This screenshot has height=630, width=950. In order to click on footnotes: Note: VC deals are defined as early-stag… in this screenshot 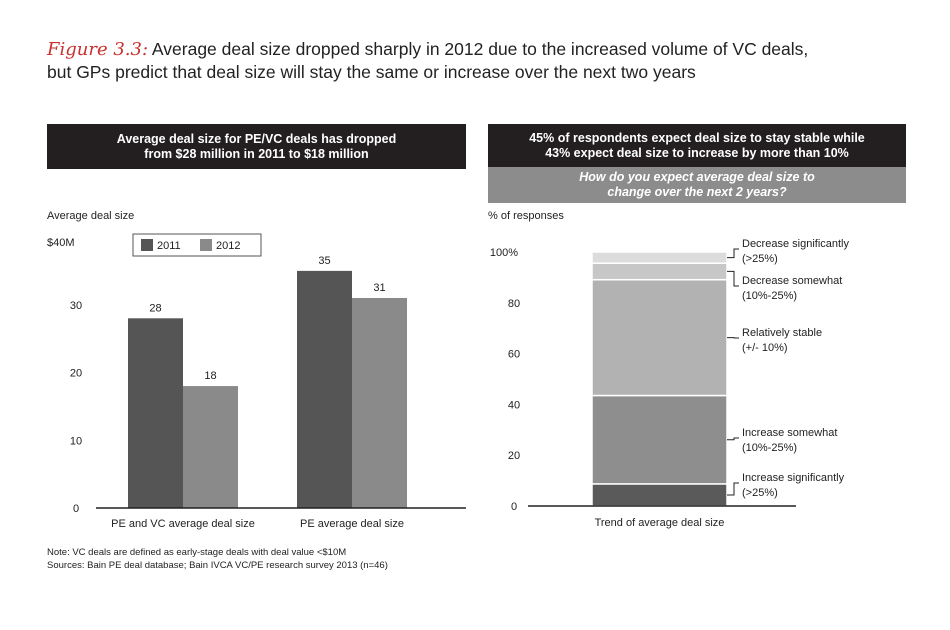, I will do `click(217, 559)`.